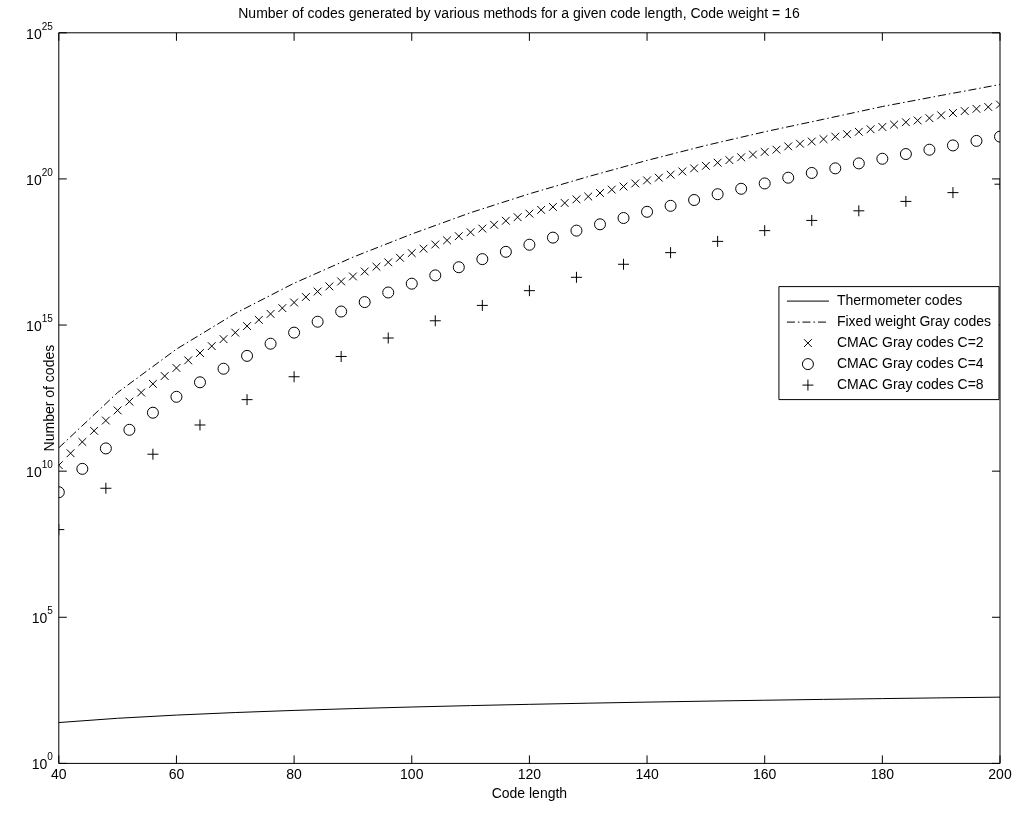 This screenshot has height=815, width=1025. What do you see at coordinates (910, 362) in the screenshot?
I see `legend-label: CMAC Gray codes C=4` at bounding box center [910, 362].